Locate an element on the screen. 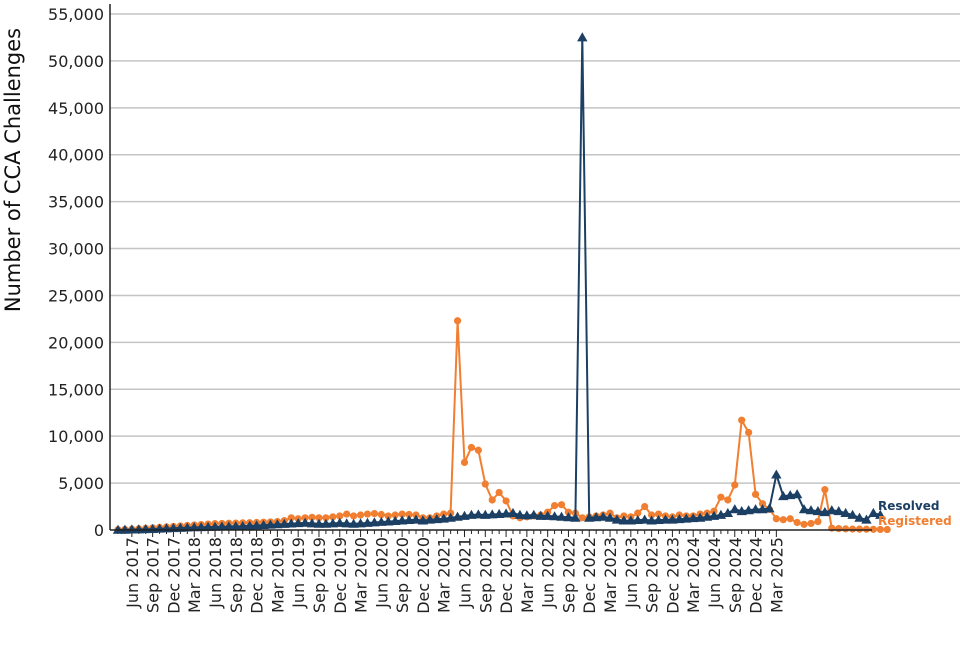  x-tick-label: Sep 2023 is located at coordinates (652, 575).